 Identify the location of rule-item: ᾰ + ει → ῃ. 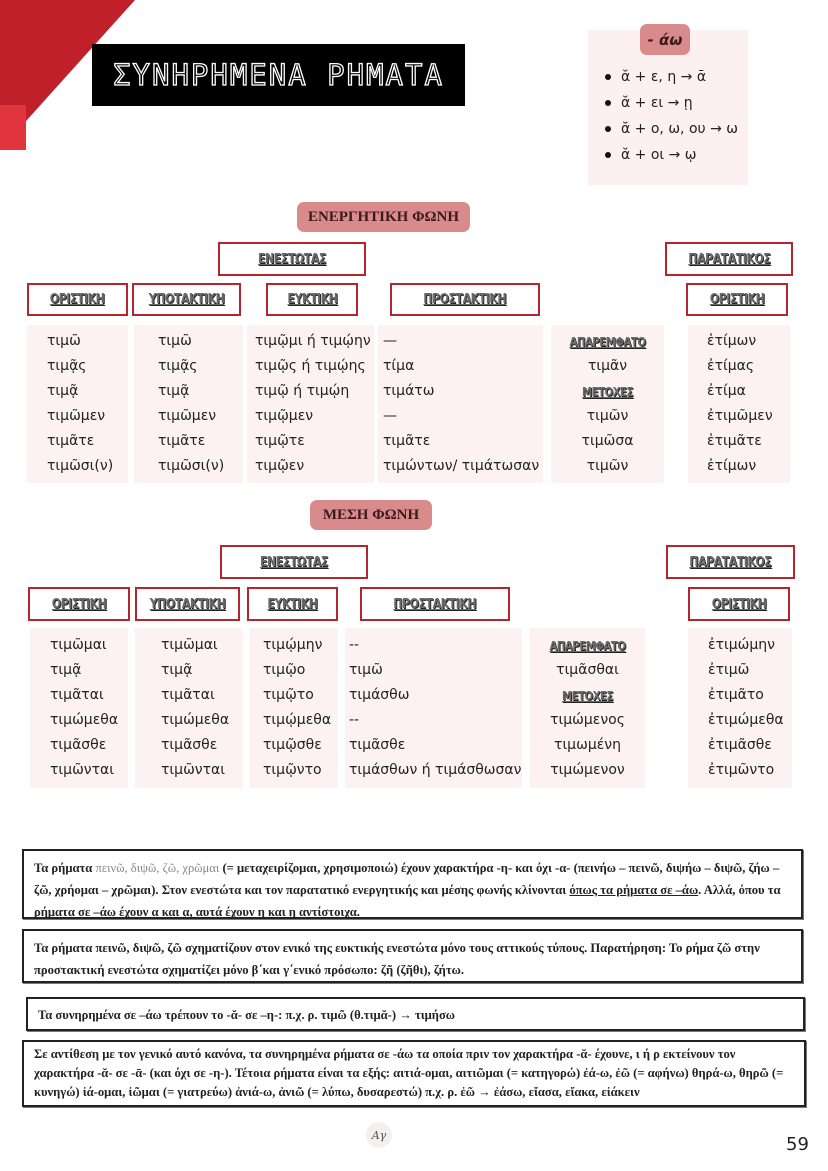
(649, 103).